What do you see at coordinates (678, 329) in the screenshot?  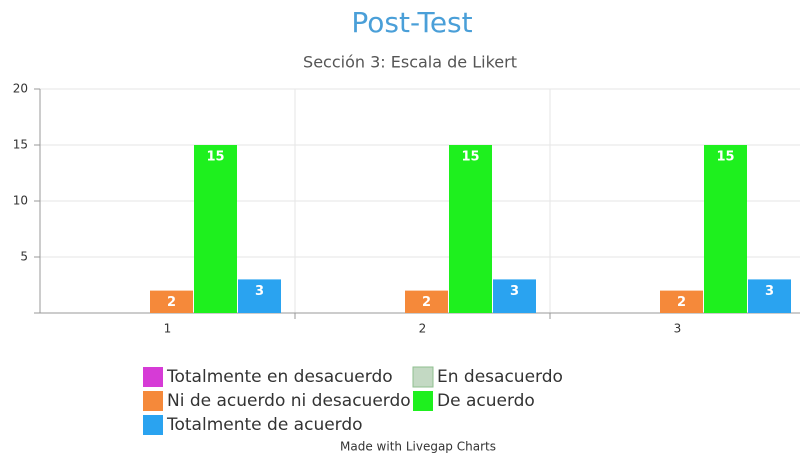 I see `x-tick-label: 3` at bounding box center [678, 329].